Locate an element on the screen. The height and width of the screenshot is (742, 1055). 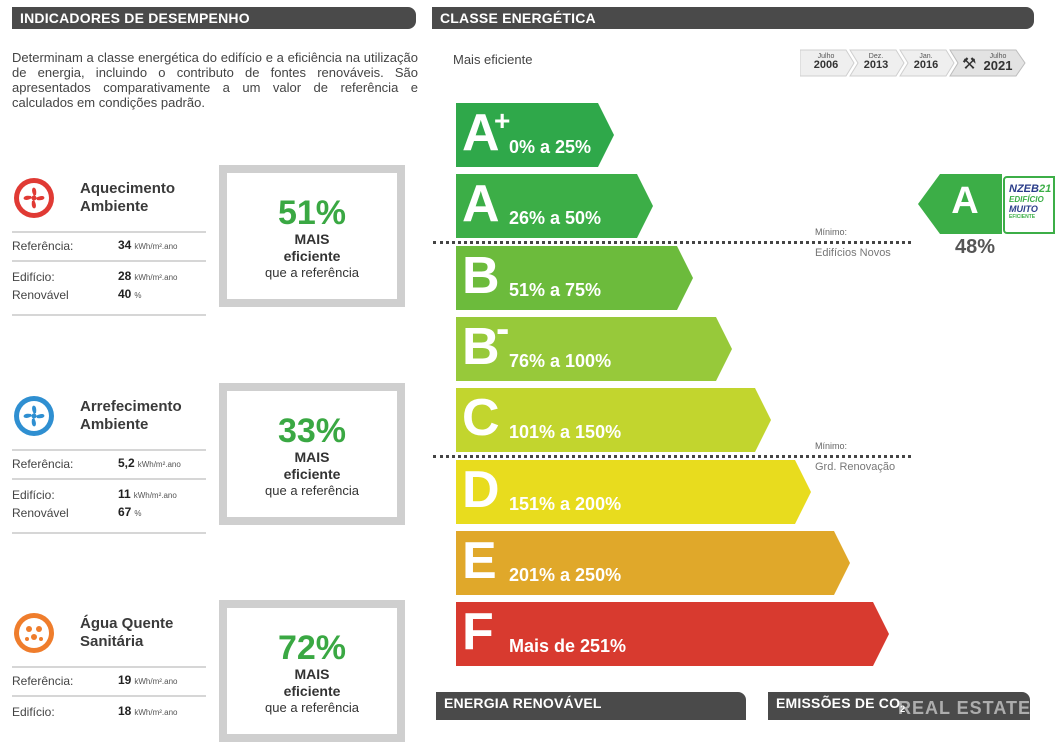
indicator-0-icon is located at coordinates (34, 198).